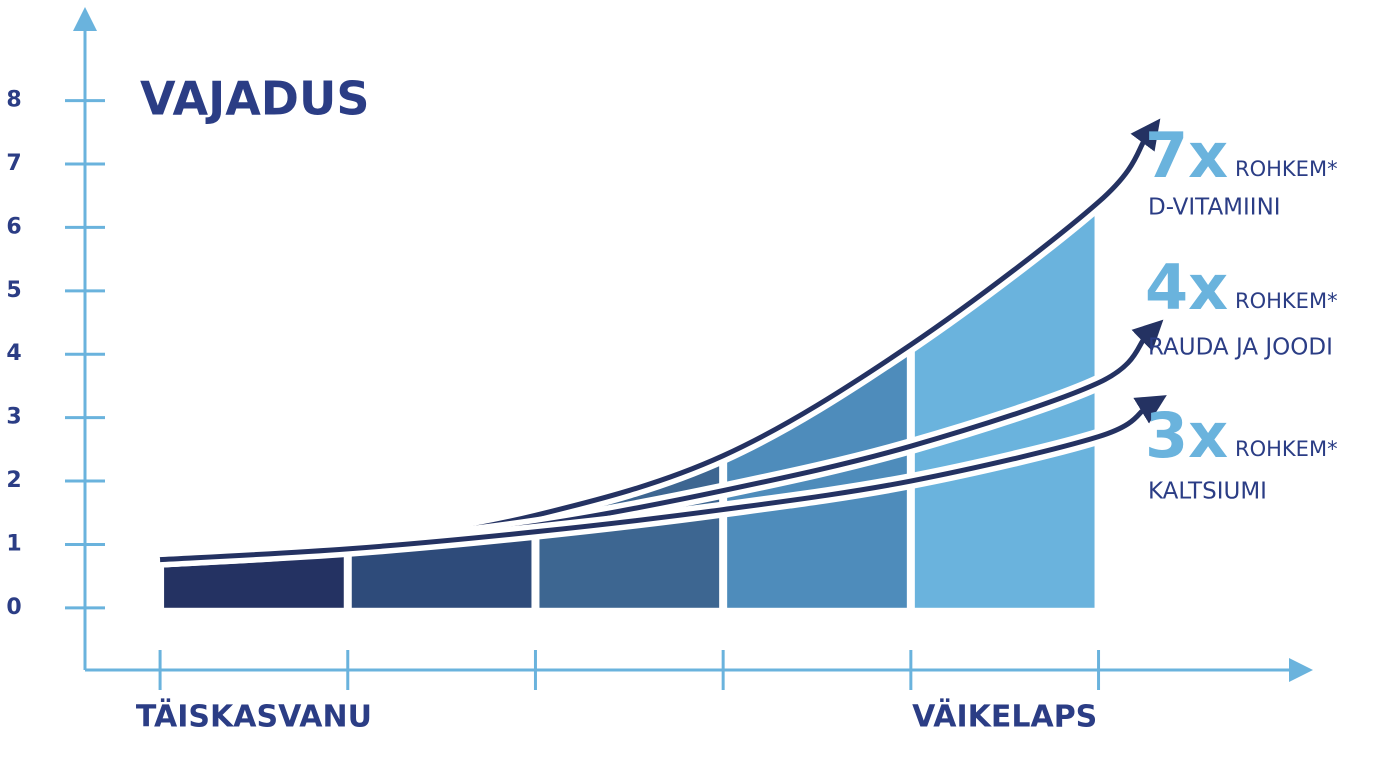  I want to click on multiplier: 3x, so click(1186, 435).